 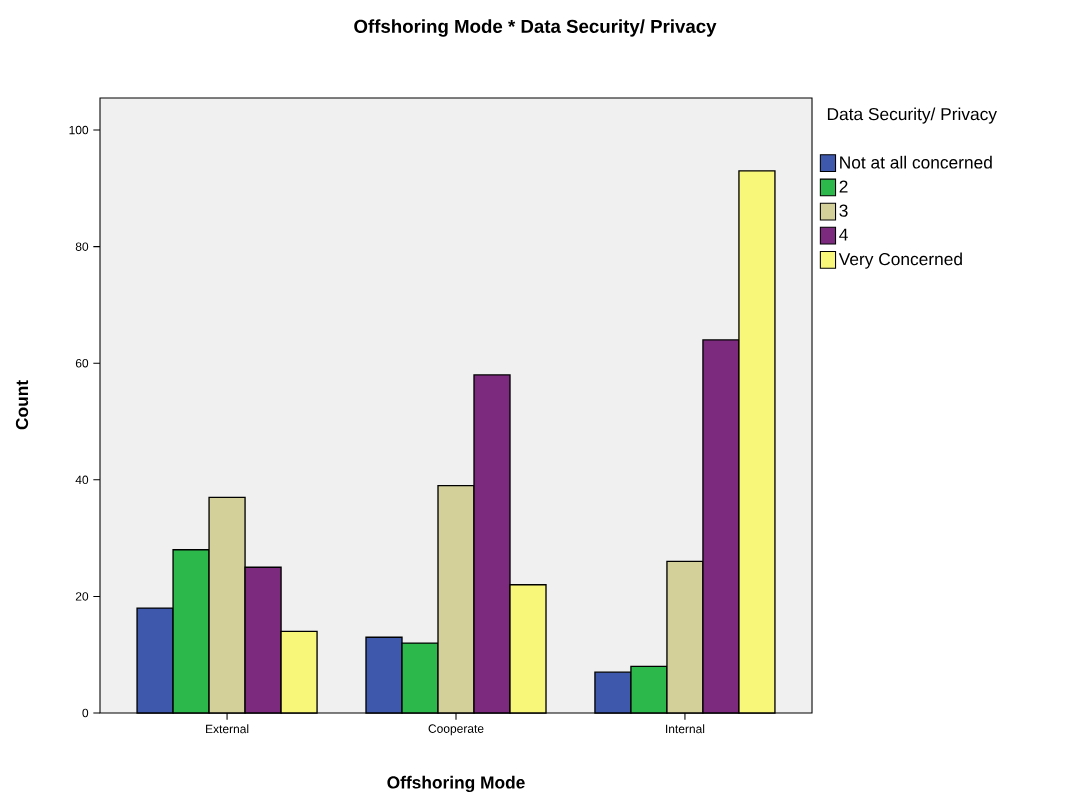 What do you see at coordinates (22, 405) in the screenshot?
I see `y-axis-title: Count` at bounding box center [22, 405].